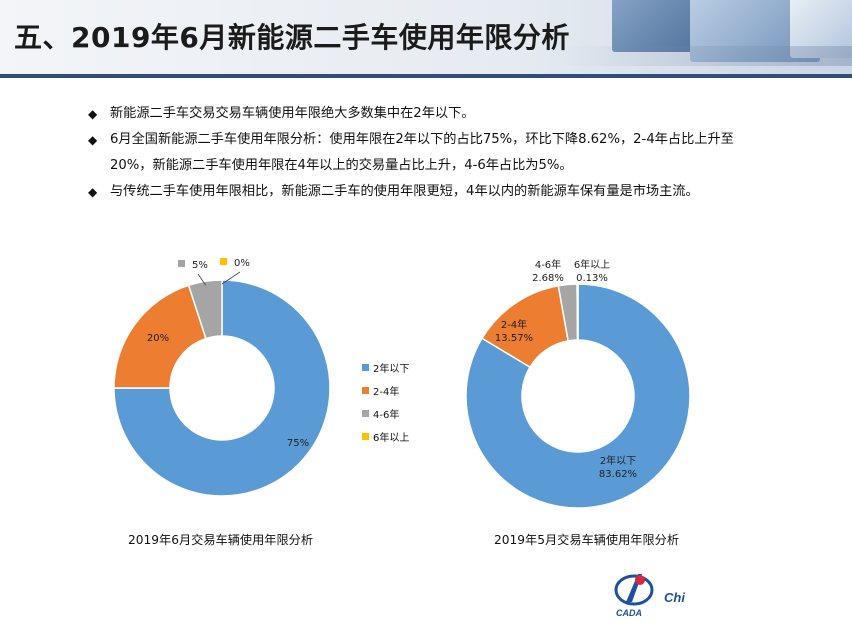  Describe the element at coordinates (514, 338) in the screenshot. I see `slice-value-label: 13.57%` at that location.